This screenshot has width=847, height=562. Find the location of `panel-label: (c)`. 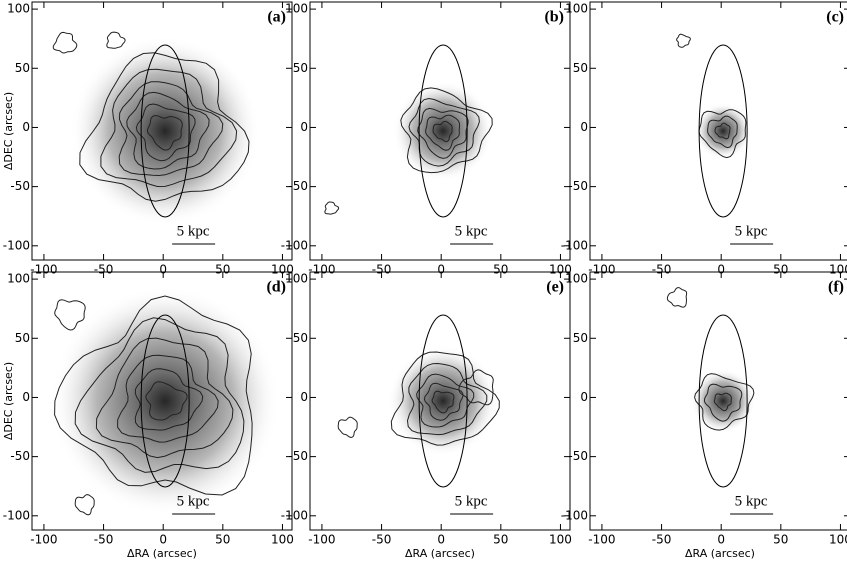

panel-label: (c) is located at coordinates (835, 17).